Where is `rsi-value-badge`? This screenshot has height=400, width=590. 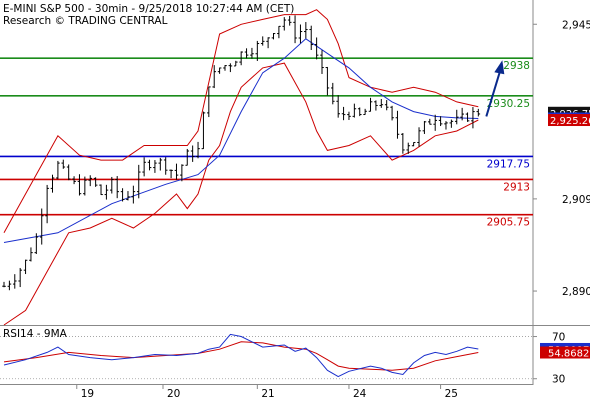 rsi-value-badge is located at coordinates (565, 352).